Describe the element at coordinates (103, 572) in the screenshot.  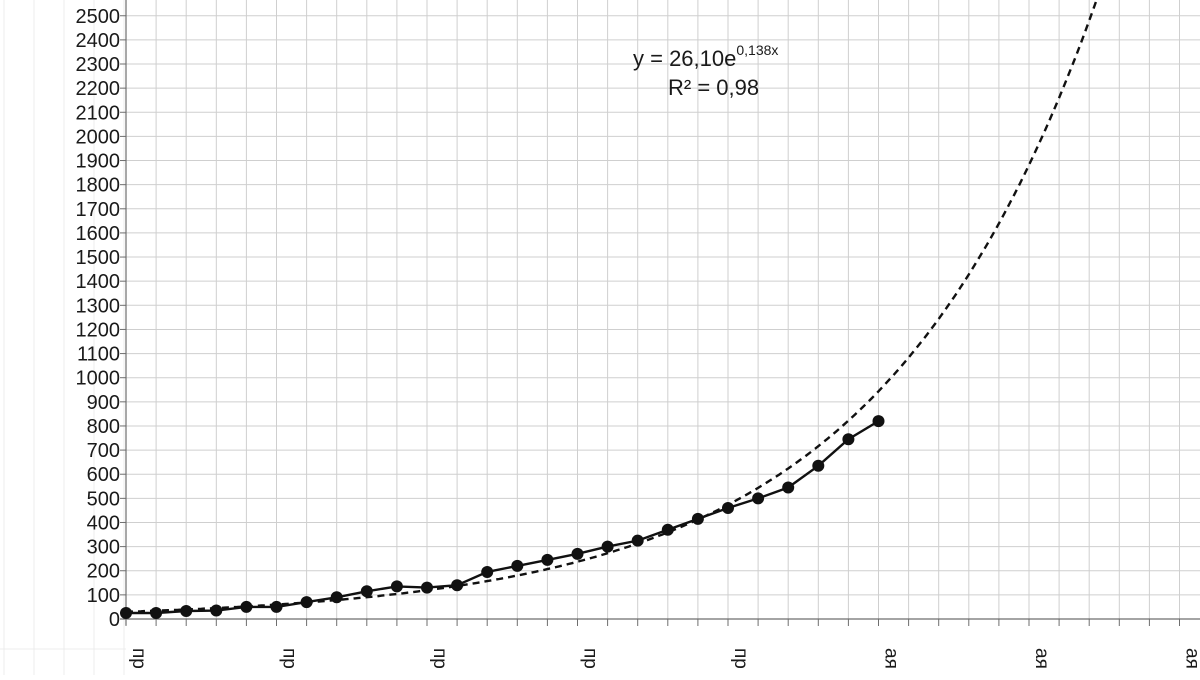
I see `y-tick-label: 200` at that location.